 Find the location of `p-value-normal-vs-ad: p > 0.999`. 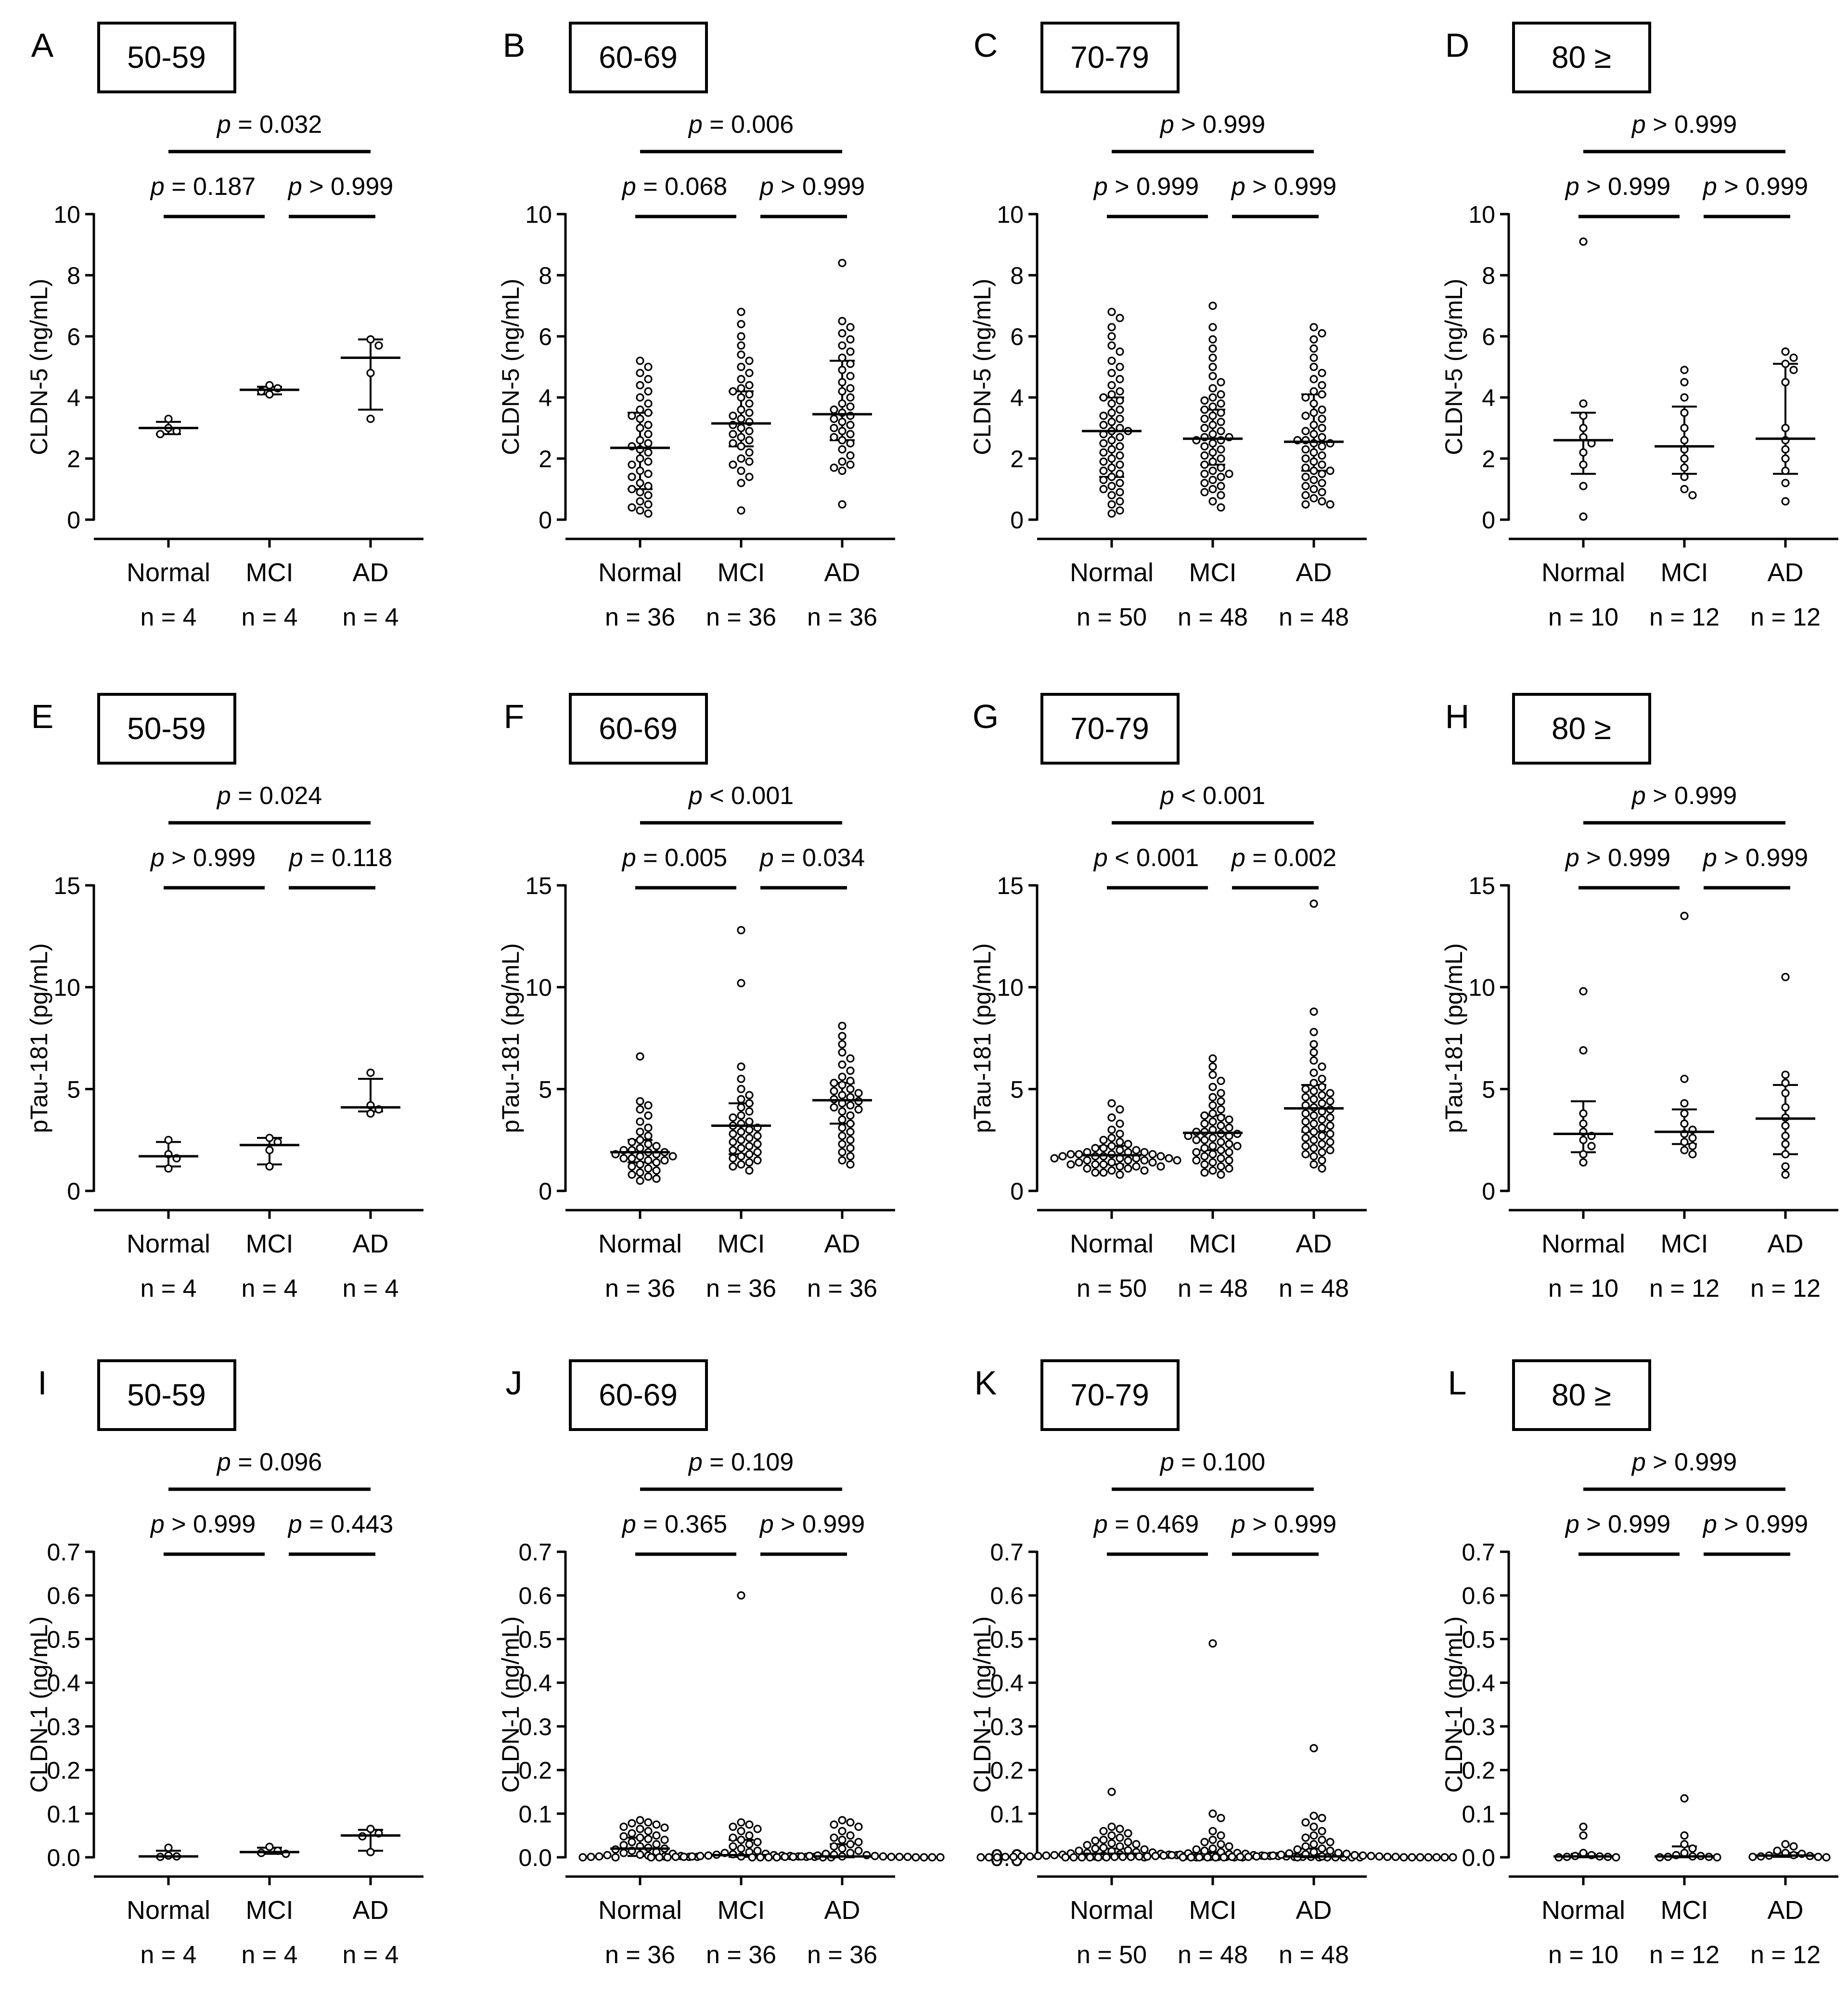

p-value-normal-vs-ad: p > 0.999 is located at coordinates (1684, 1462).